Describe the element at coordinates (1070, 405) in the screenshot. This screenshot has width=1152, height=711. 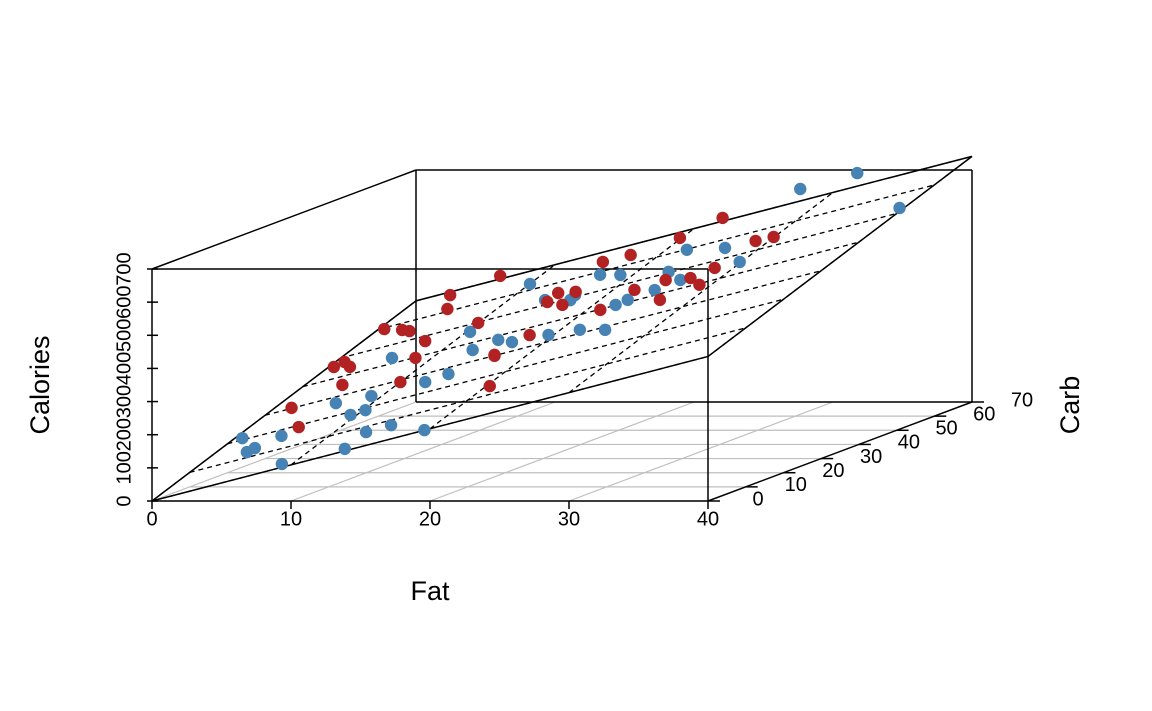
I see `y-axis-title: Carb` at that location.